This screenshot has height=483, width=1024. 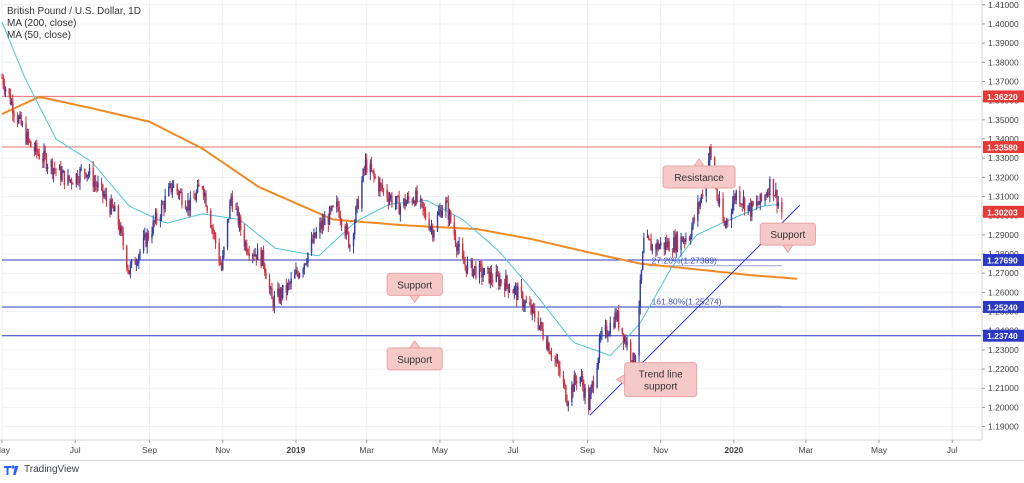 I want to click on price-badge-label: 1.36220, so click(x=1002, y=97).